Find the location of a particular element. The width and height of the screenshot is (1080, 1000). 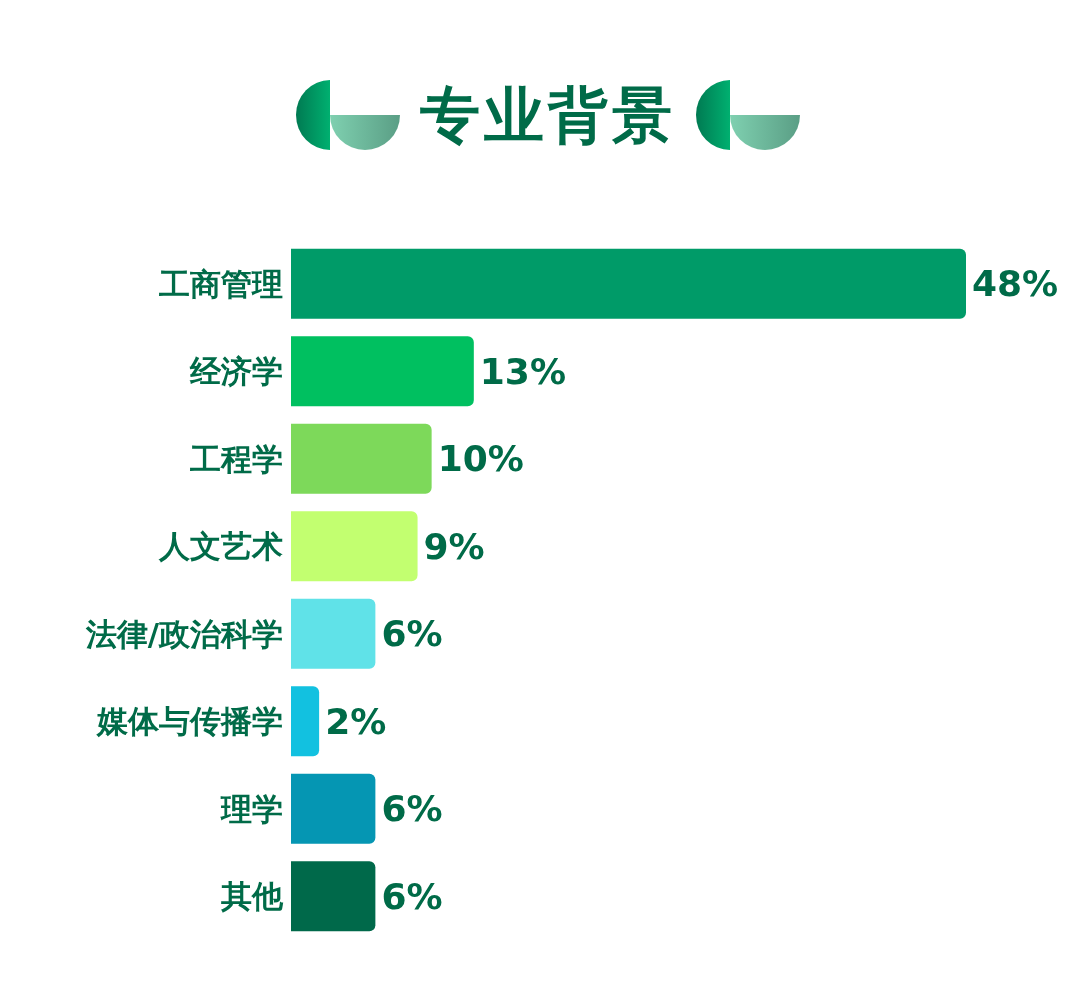

data-label: 48% is located at coordinates (1015, 284).